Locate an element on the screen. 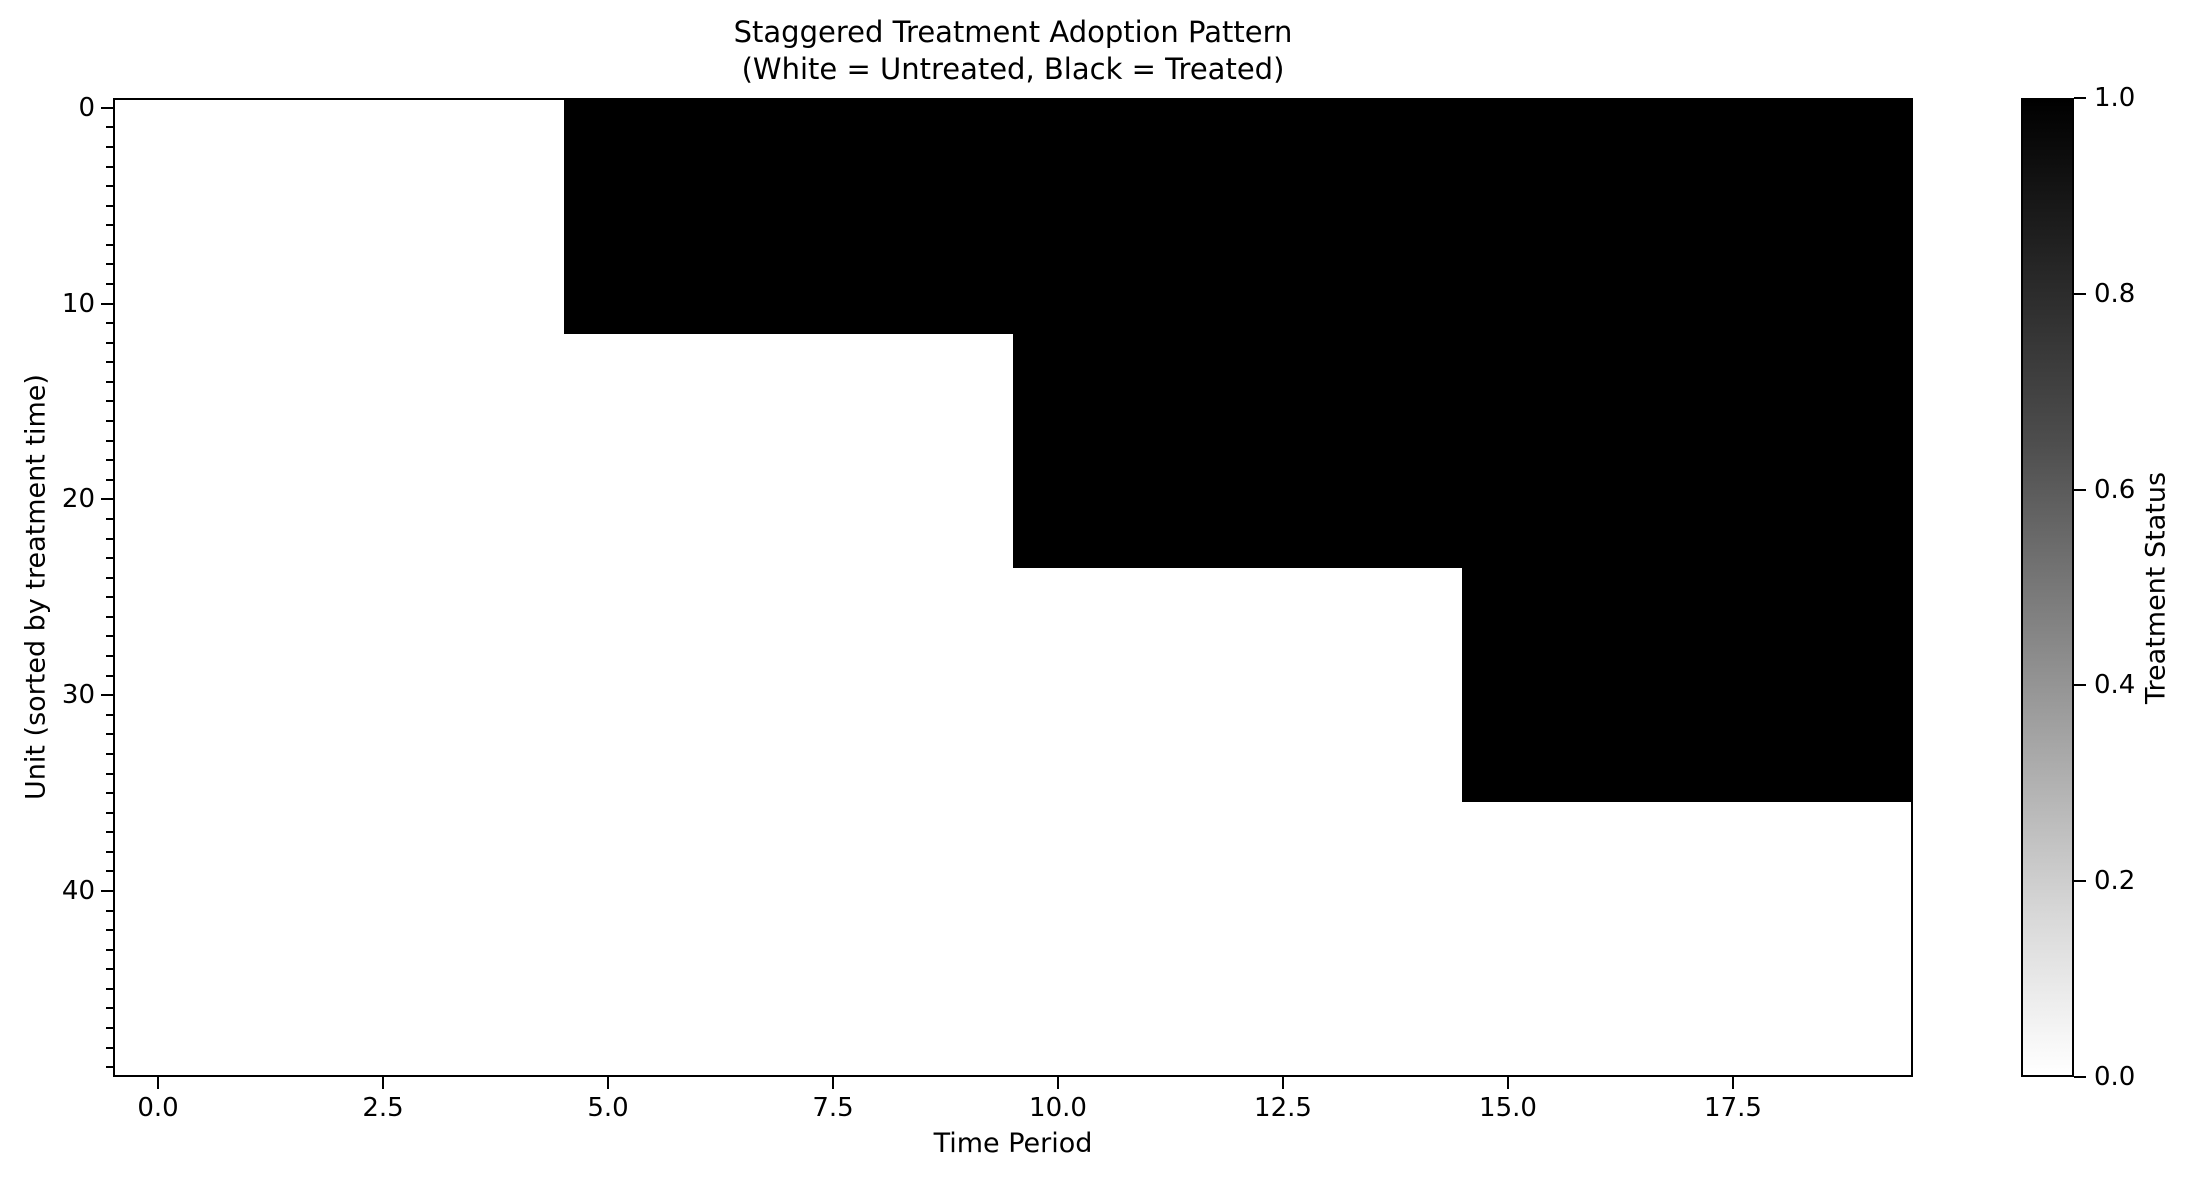  x-tick-label: 17.5 is located at coordinates (1733, 1108).